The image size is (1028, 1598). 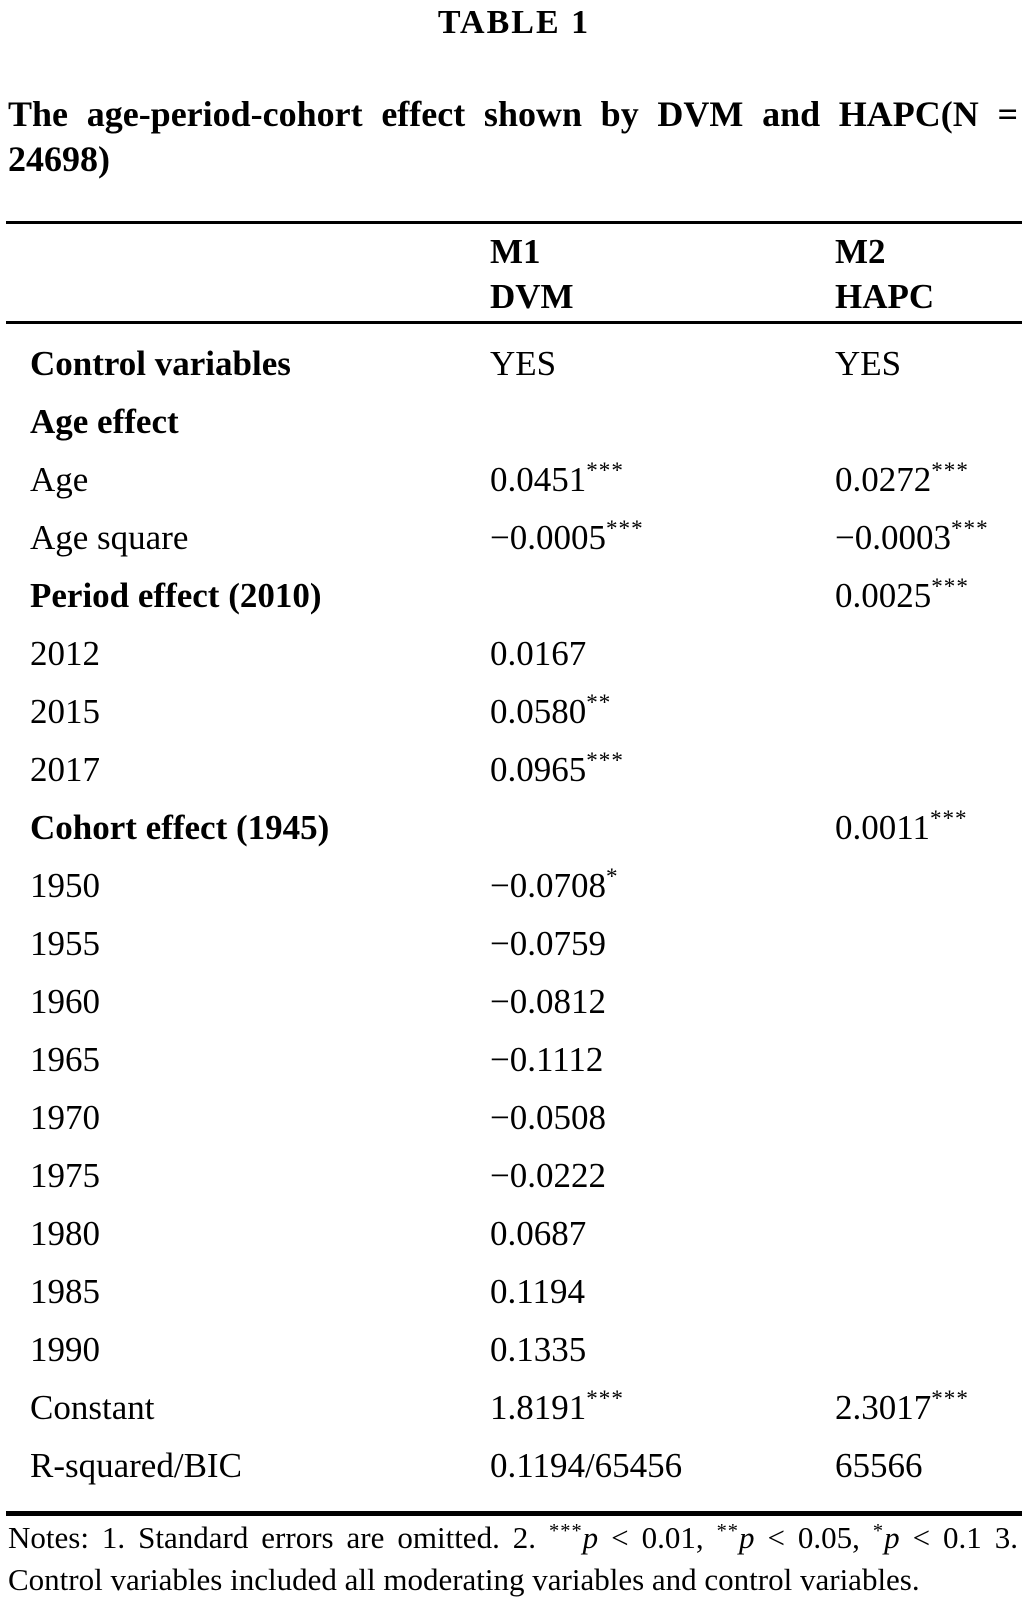 I want to click on table-row: Age effect, so click(x=514, y=422).